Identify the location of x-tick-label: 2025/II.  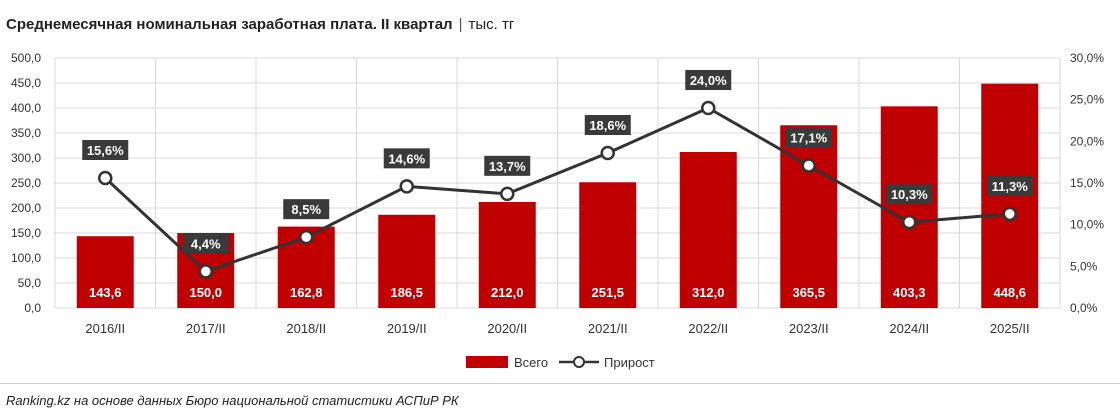
(1010, 328).